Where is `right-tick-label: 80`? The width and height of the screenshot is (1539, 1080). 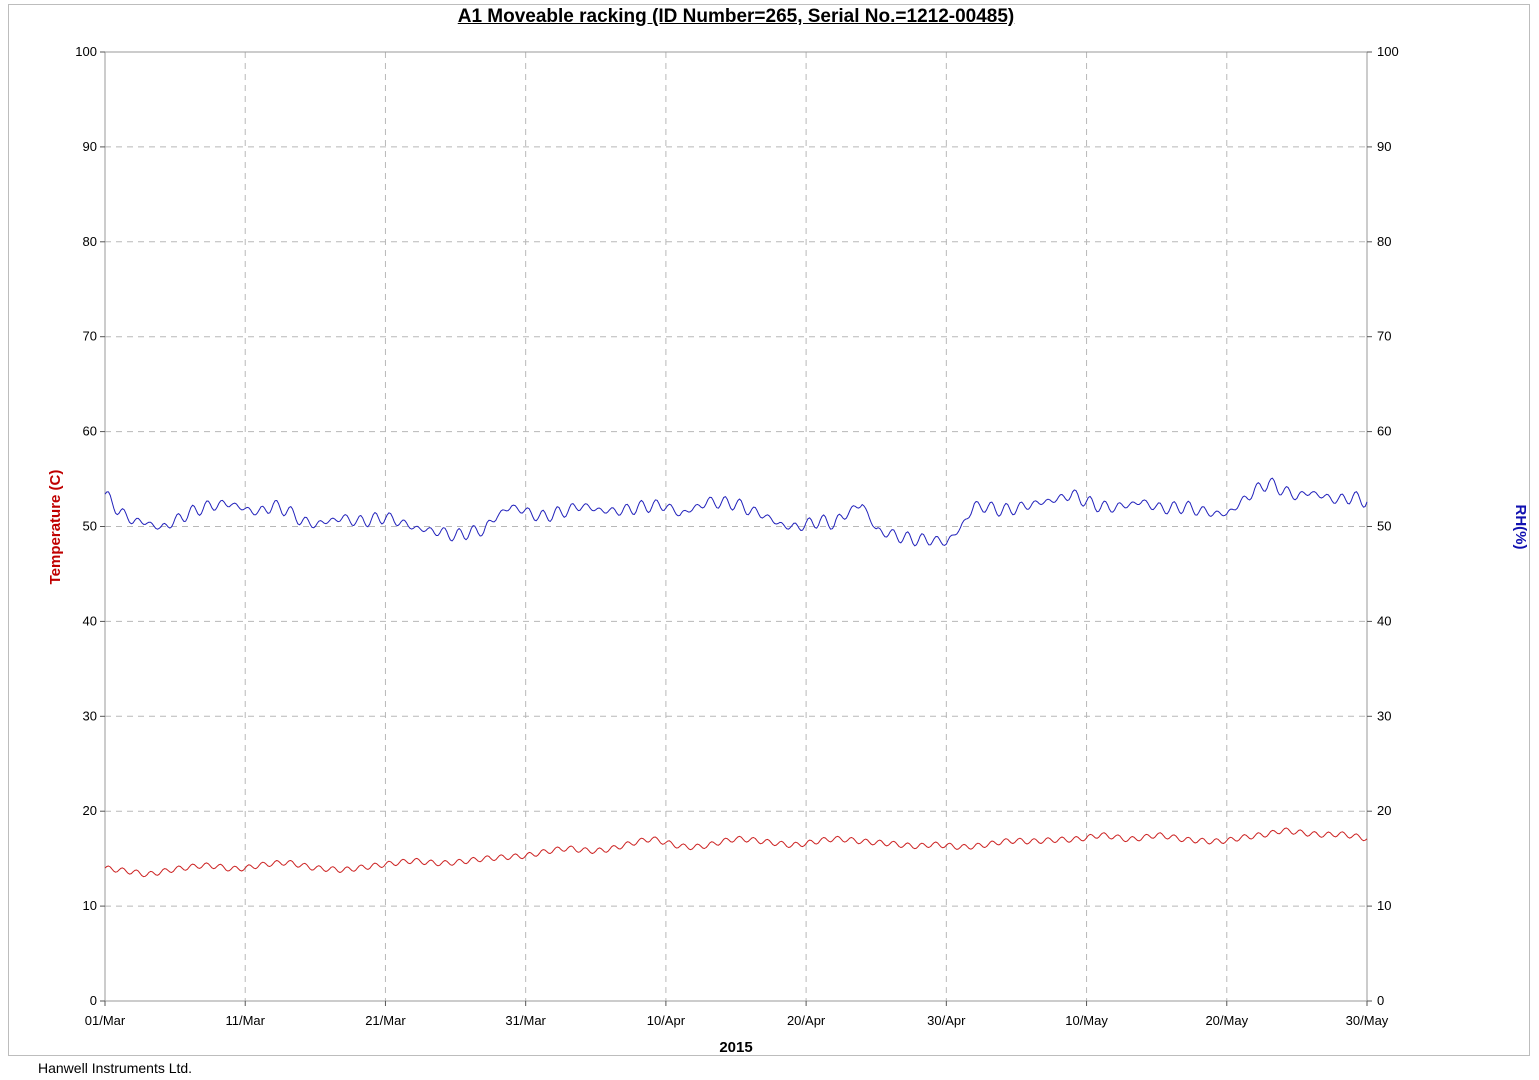
right-tick-label: 80 is located at coordinates (1384, 241).